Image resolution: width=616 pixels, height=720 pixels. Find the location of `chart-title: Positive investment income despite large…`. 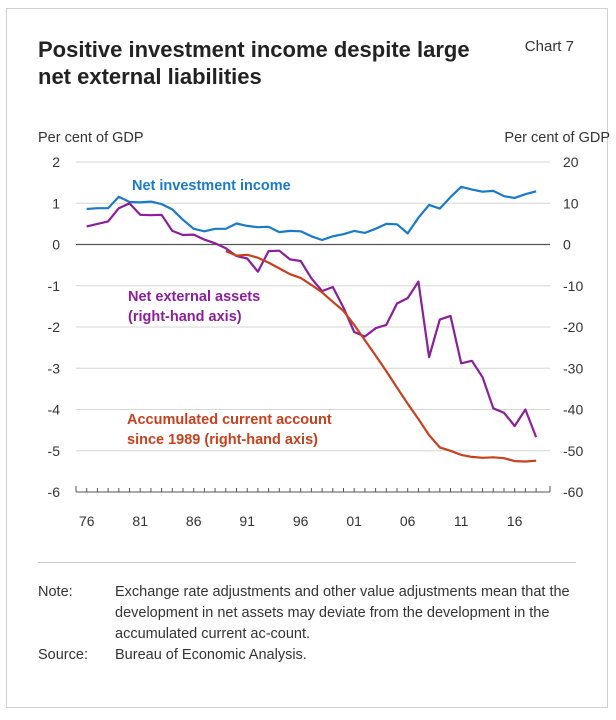

chart-title: Positive investment income despite large… is located at coordinates (254, 63).